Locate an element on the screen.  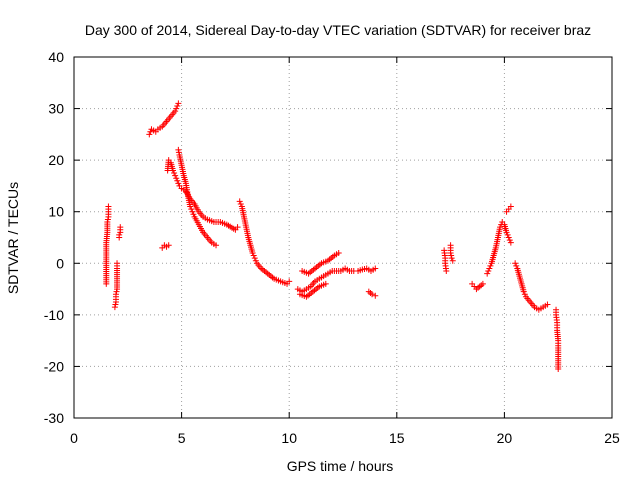
x-axis-label: GPS time / hours is located at coordinates (340, 466).